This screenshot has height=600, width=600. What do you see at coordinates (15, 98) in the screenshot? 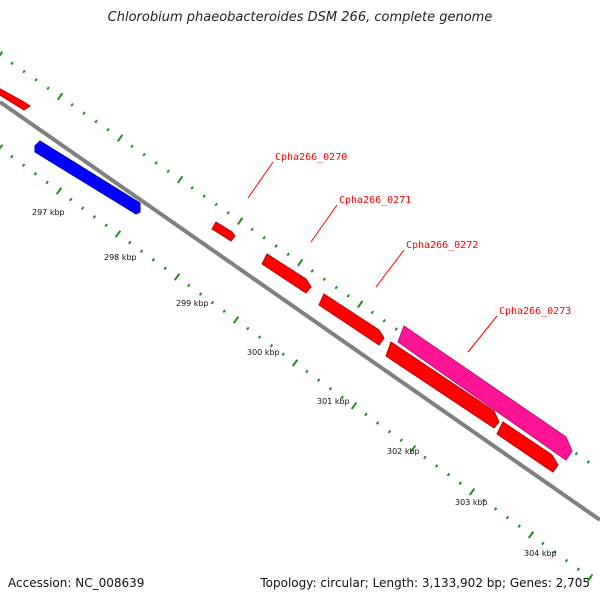
I see `gene-forward-partial` at bounding box center [15, 98].